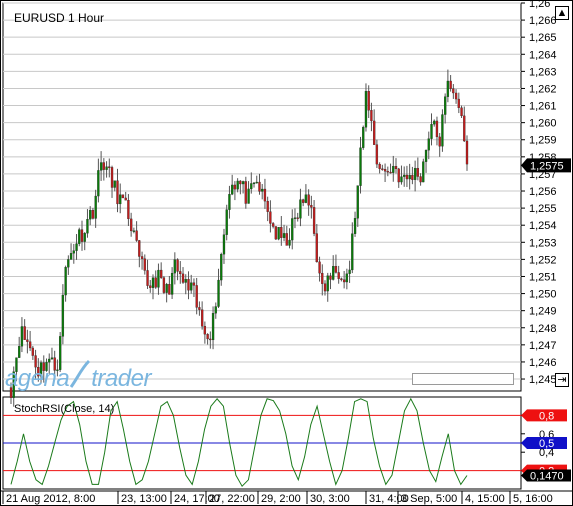 The image size is (573, 506). What do you see at coordinates (543, 38) in the screenshot?
I see `price-tick-label: 1,265` at bounding box center [543, 38].